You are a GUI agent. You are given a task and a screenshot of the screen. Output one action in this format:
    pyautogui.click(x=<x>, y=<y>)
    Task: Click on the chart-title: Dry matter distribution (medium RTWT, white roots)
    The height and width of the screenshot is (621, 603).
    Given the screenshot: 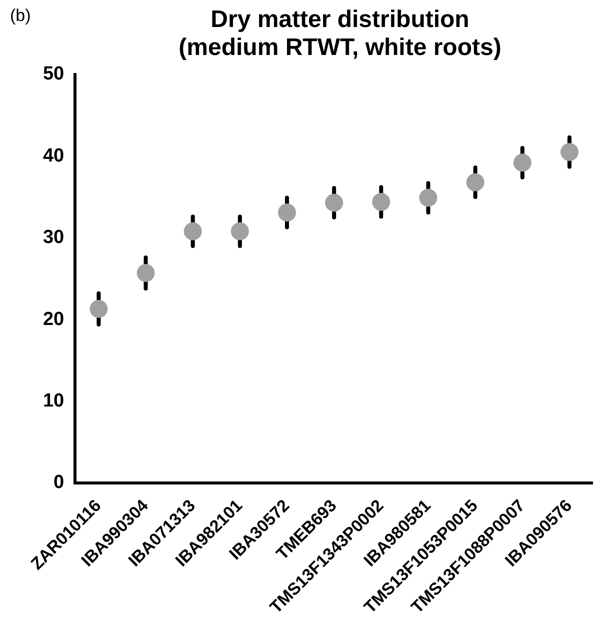 What is the action you would take?
    pyautogui.click(x=340, y=34)
    